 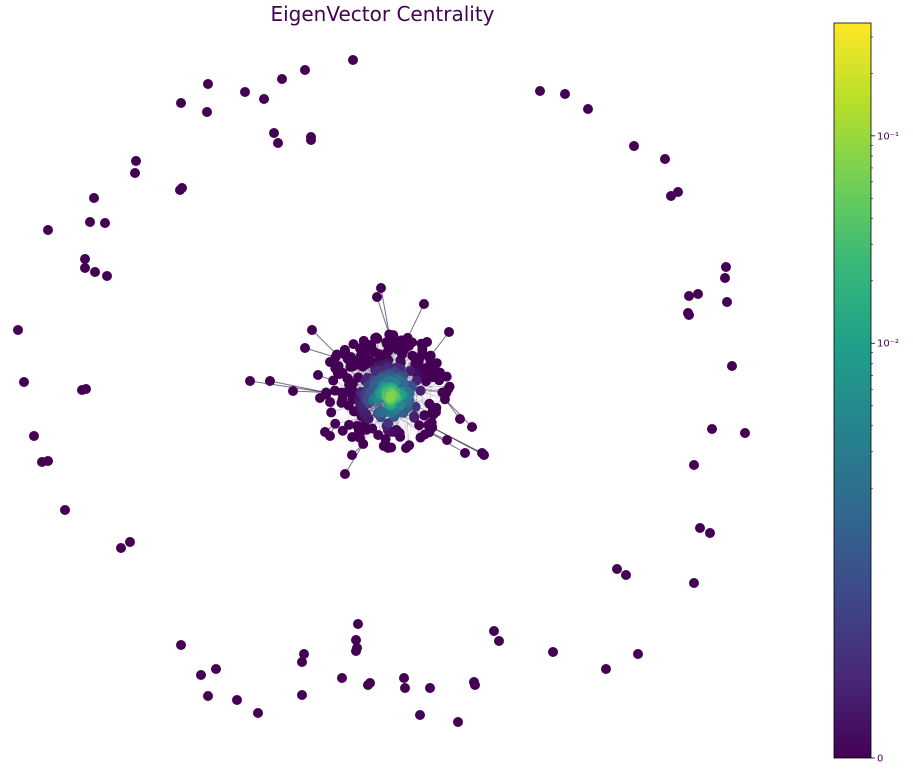 What do you see at coordinates (888, 136) in the screenshot?
I see `colorbar-tick-label: 10⁻¹` at bounding box center [888, 136].